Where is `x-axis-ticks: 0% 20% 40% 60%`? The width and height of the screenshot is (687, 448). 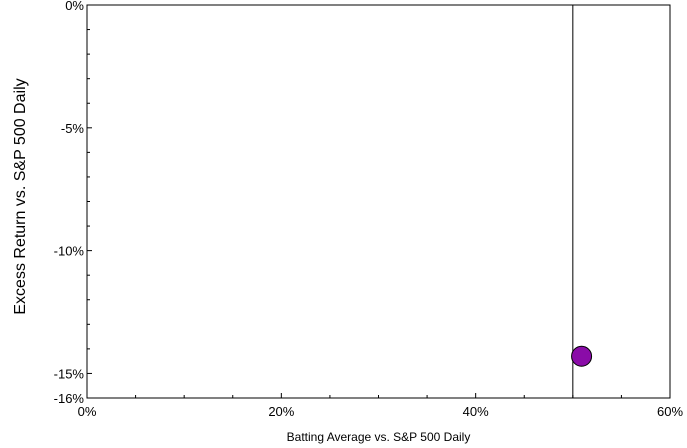
x-axis-ticks: 0% 20% 40% 60% is located at coordinates (380, 406).